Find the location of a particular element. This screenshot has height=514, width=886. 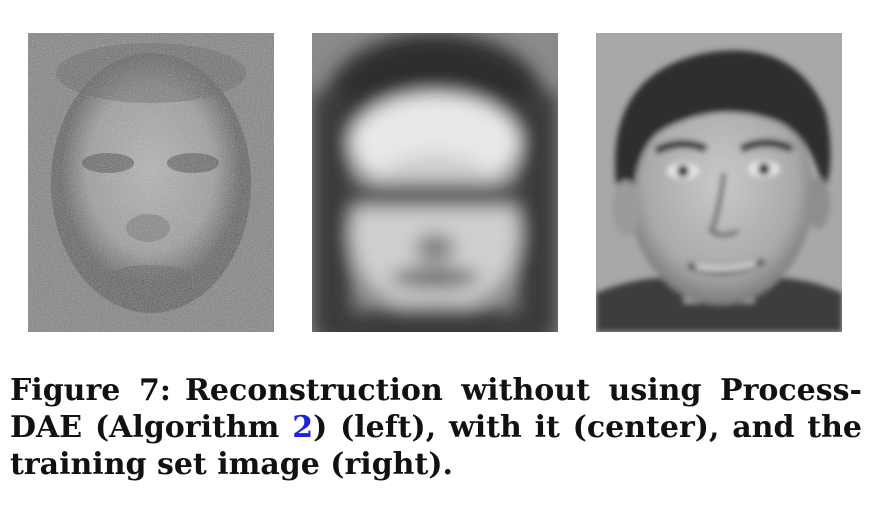

figure-label: Figure 7: is located at coordinates (90, 390).